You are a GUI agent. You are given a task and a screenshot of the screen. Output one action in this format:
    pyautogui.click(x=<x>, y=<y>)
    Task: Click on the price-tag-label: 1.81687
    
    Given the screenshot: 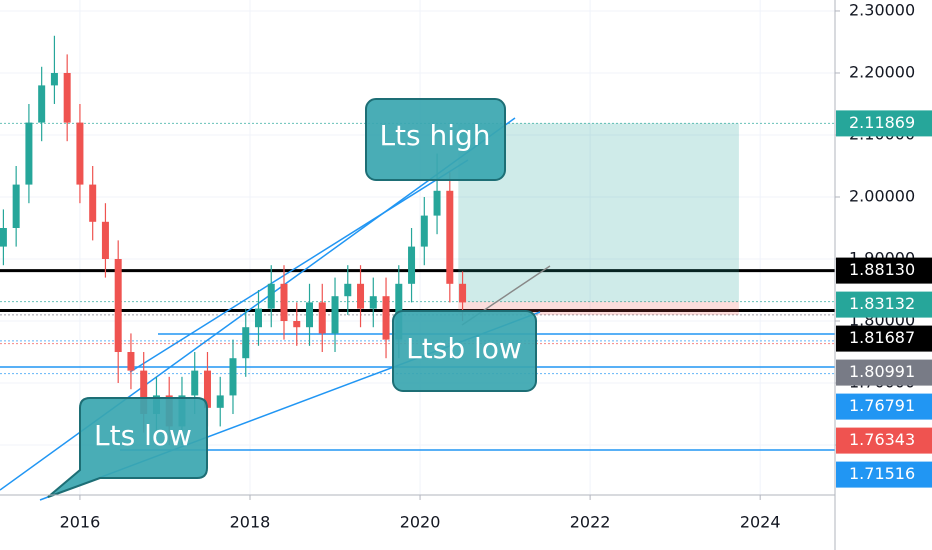 What is the action you would take?
    pyautogui.click(x=882, y=337)
    